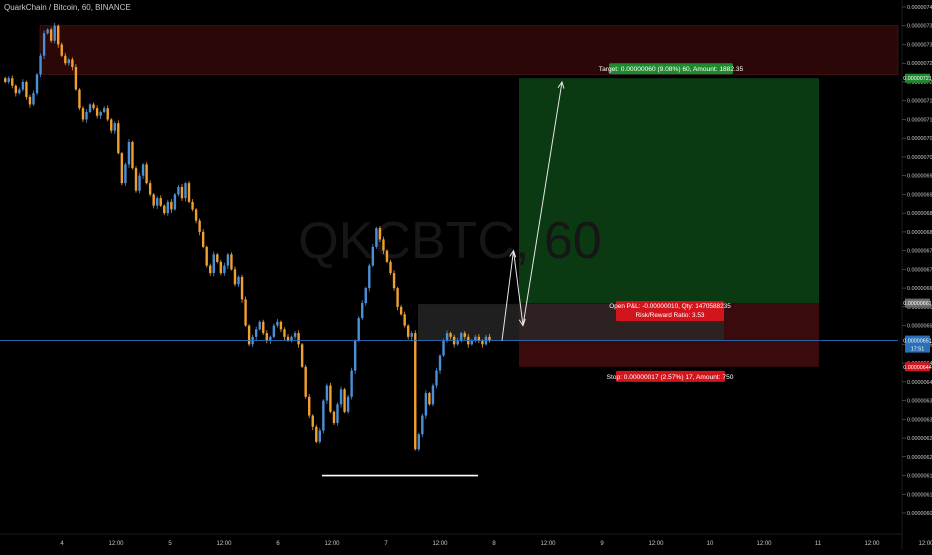 The width and height of the screenshot is (932, 555). I want to click on y-tick-label: 0.00000665, so click(919, 289).